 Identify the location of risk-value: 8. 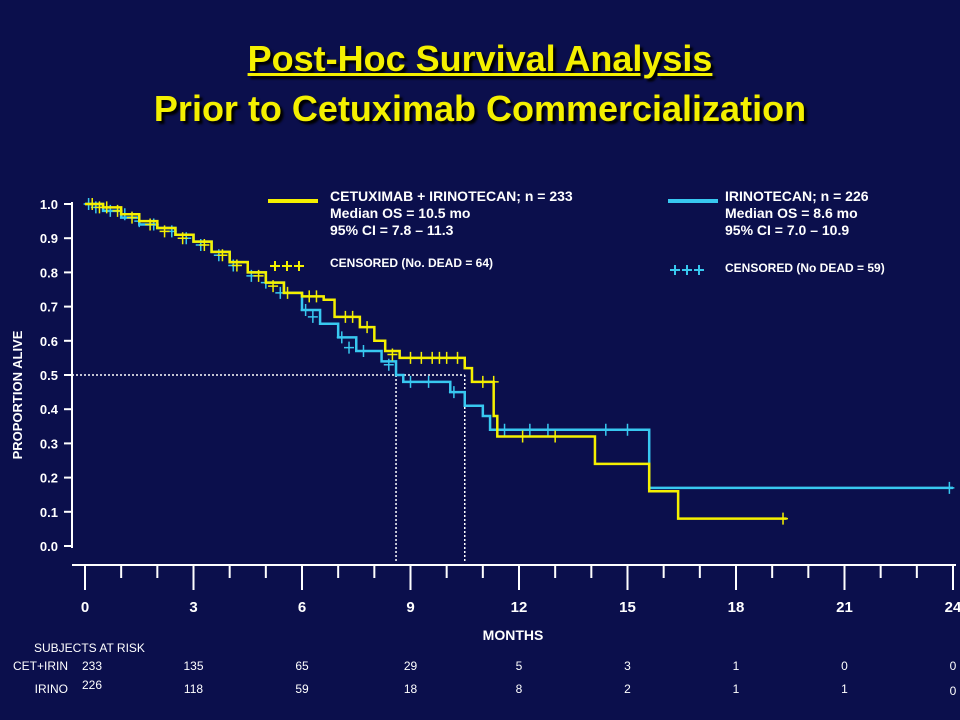
(519, 689).